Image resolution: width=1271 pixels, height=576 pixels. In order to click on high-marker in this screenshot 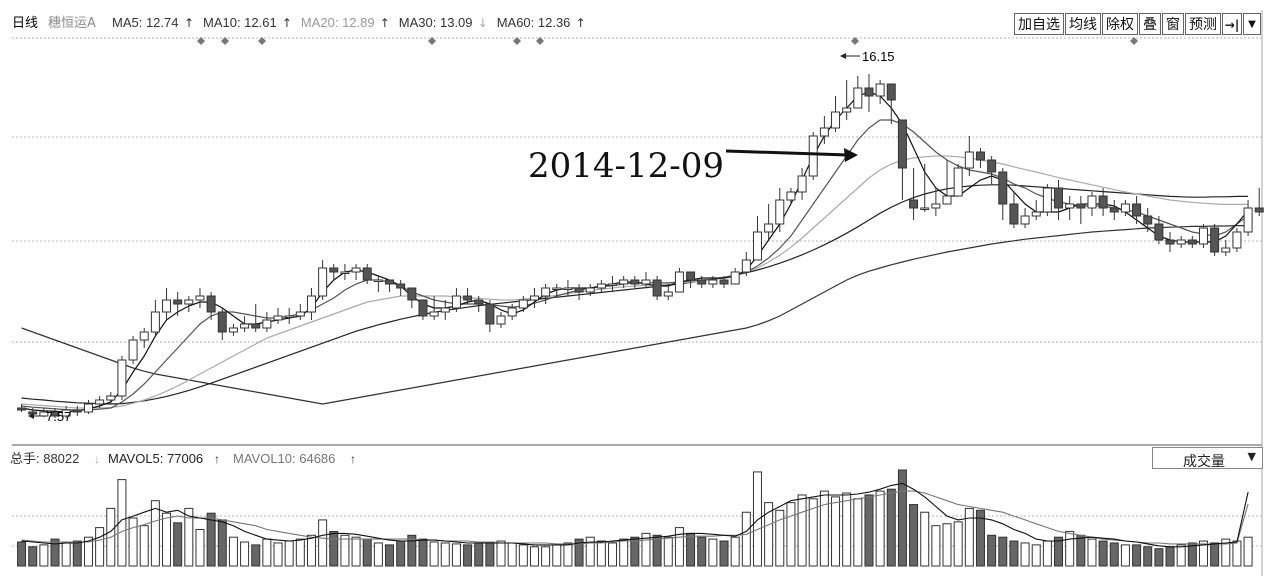, I will do `click(850, 56)`.